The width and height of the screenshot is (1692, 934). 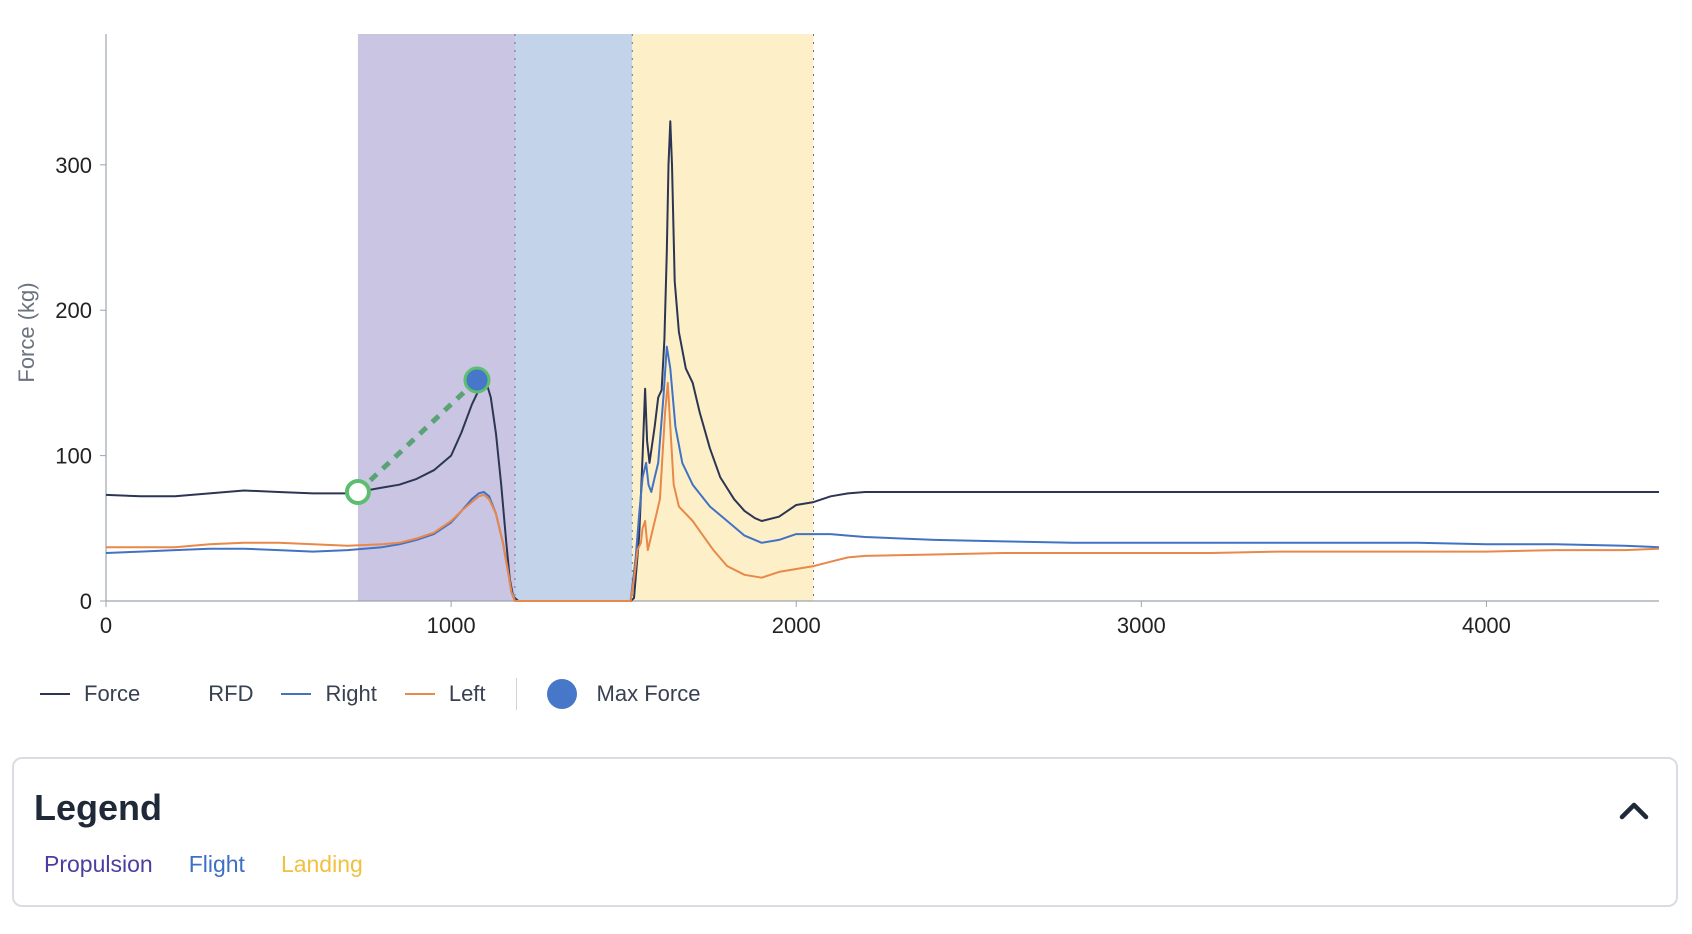 What do you see at coordinates (106, 625) in the screenshot?
I see `x-tick-label: 0` at bounding box center [106, 625].